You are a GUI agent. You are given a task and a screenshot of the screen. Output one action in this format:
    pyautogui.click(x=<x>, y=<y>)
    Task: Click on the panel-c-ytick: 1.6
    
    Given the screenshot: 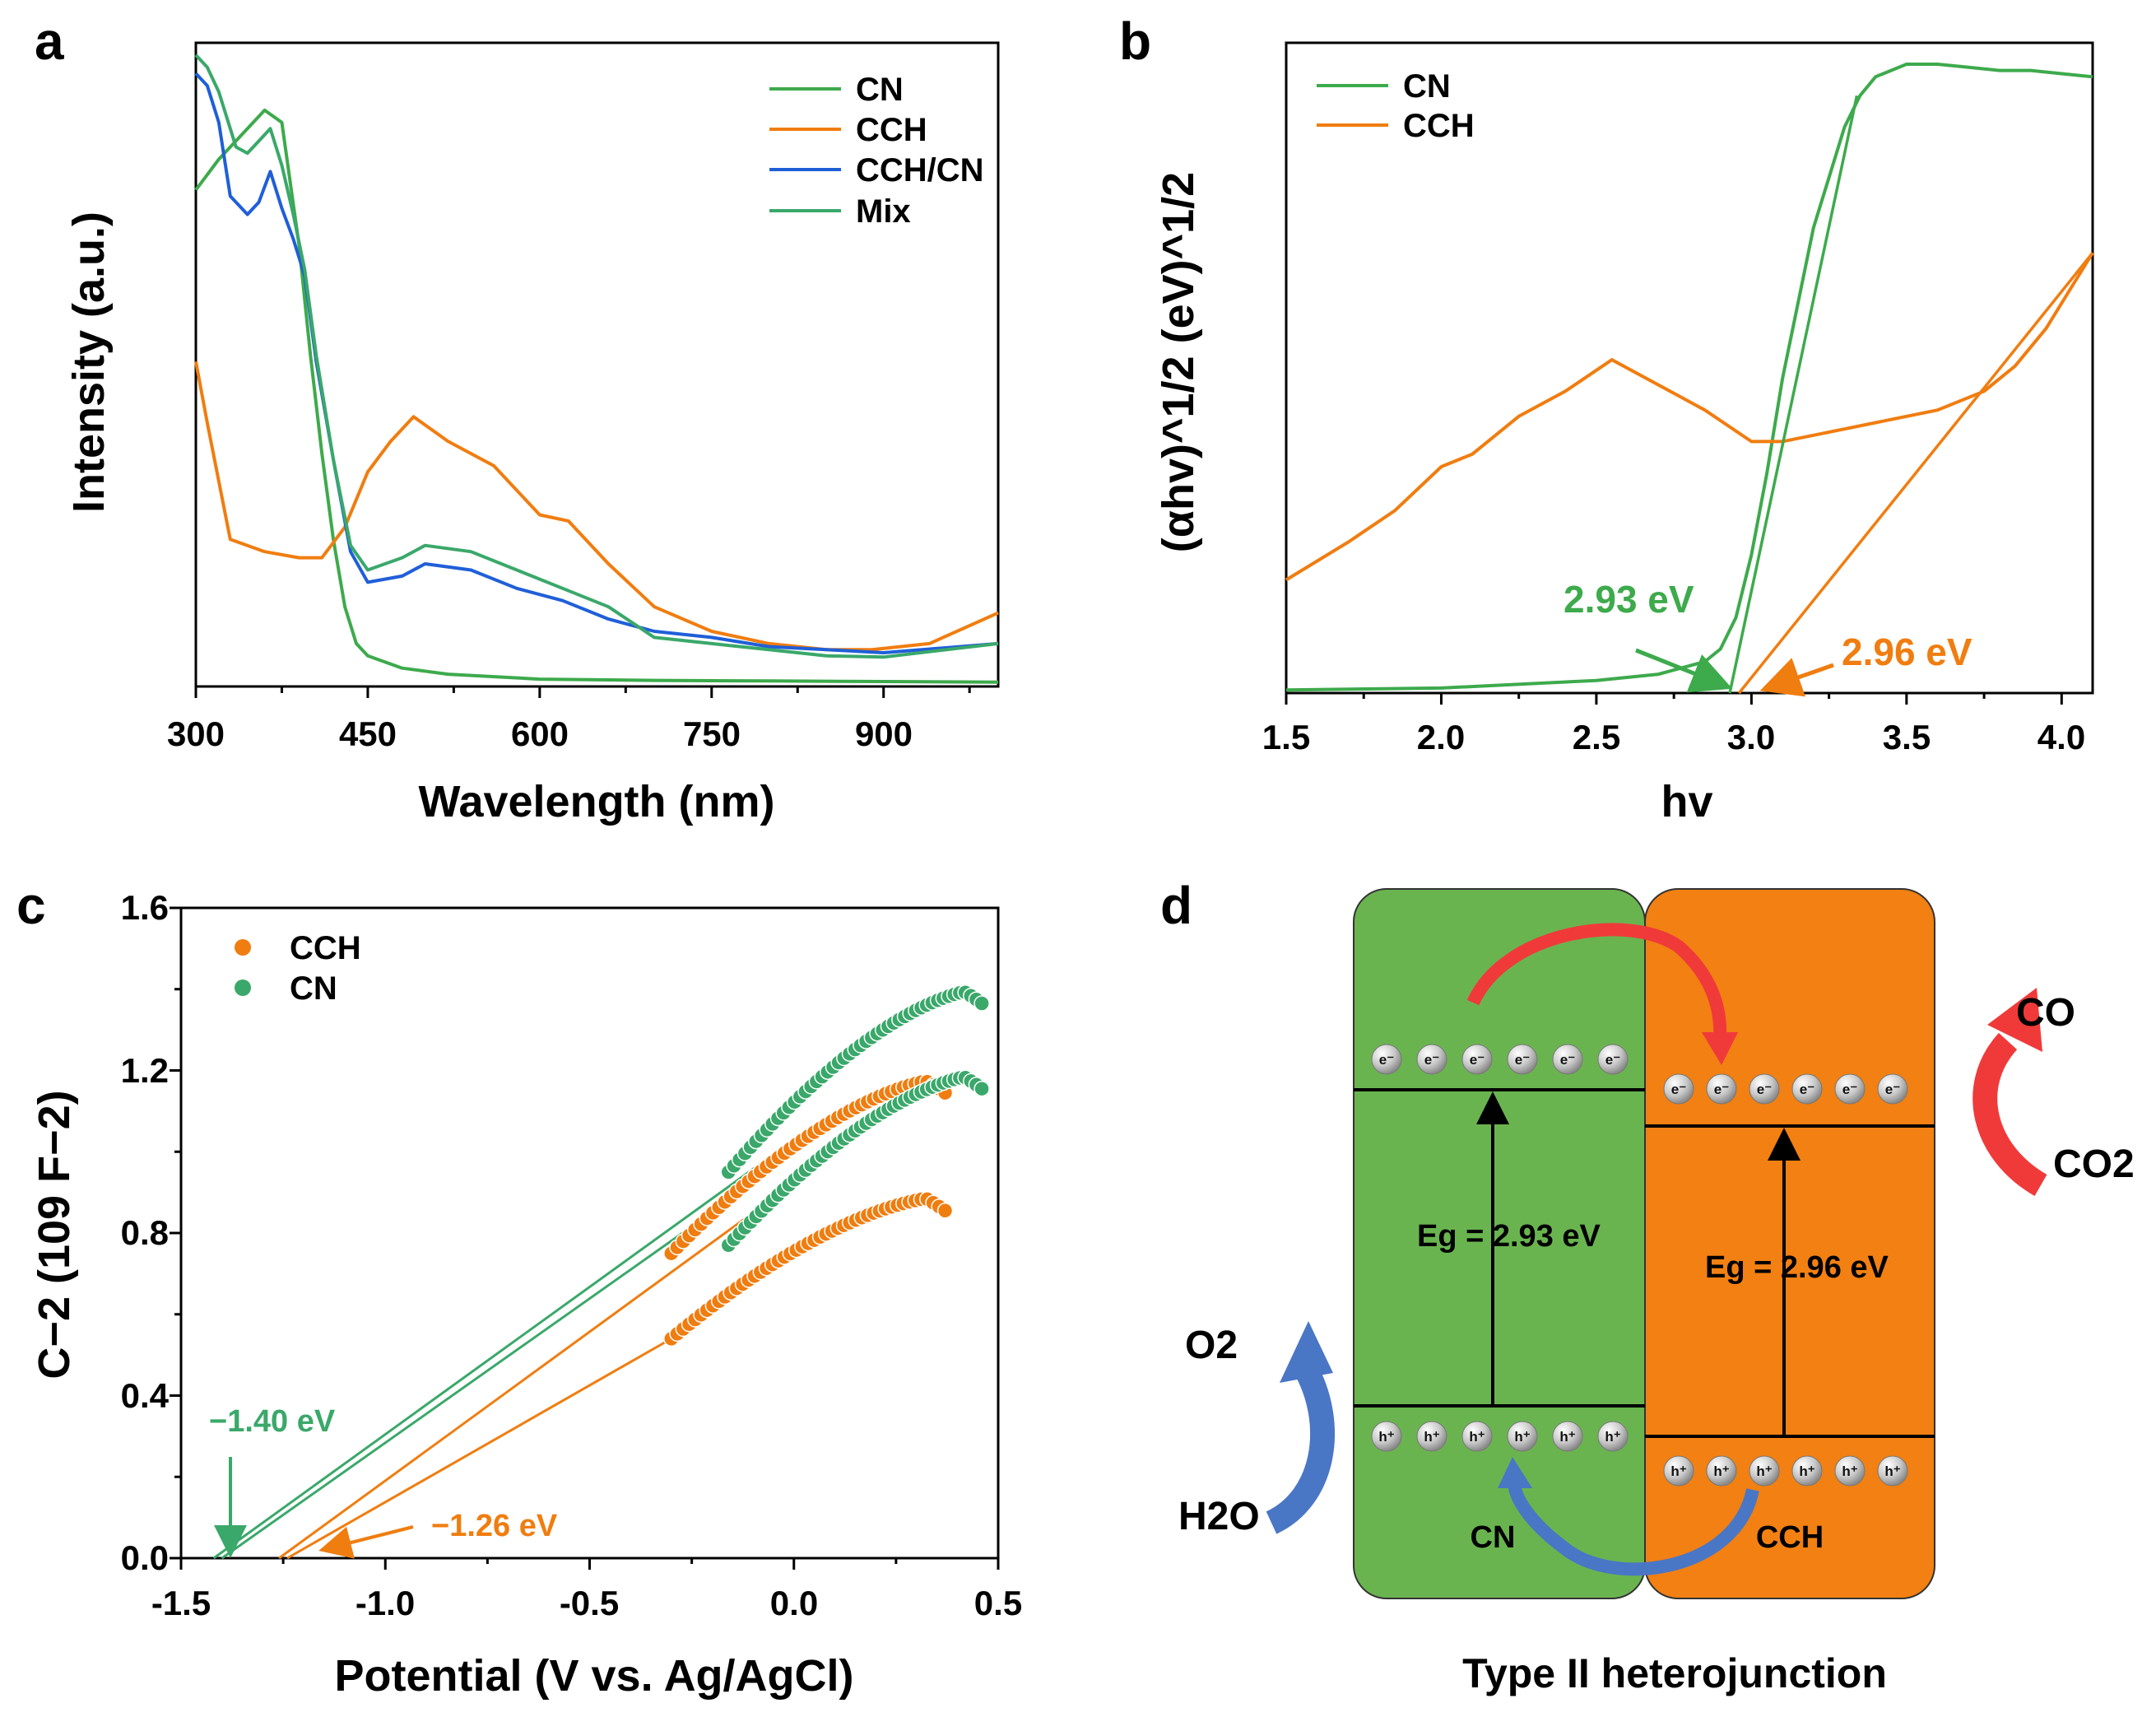 What is the action you would take?
    pyautogui.click(x=145, y=907)
    